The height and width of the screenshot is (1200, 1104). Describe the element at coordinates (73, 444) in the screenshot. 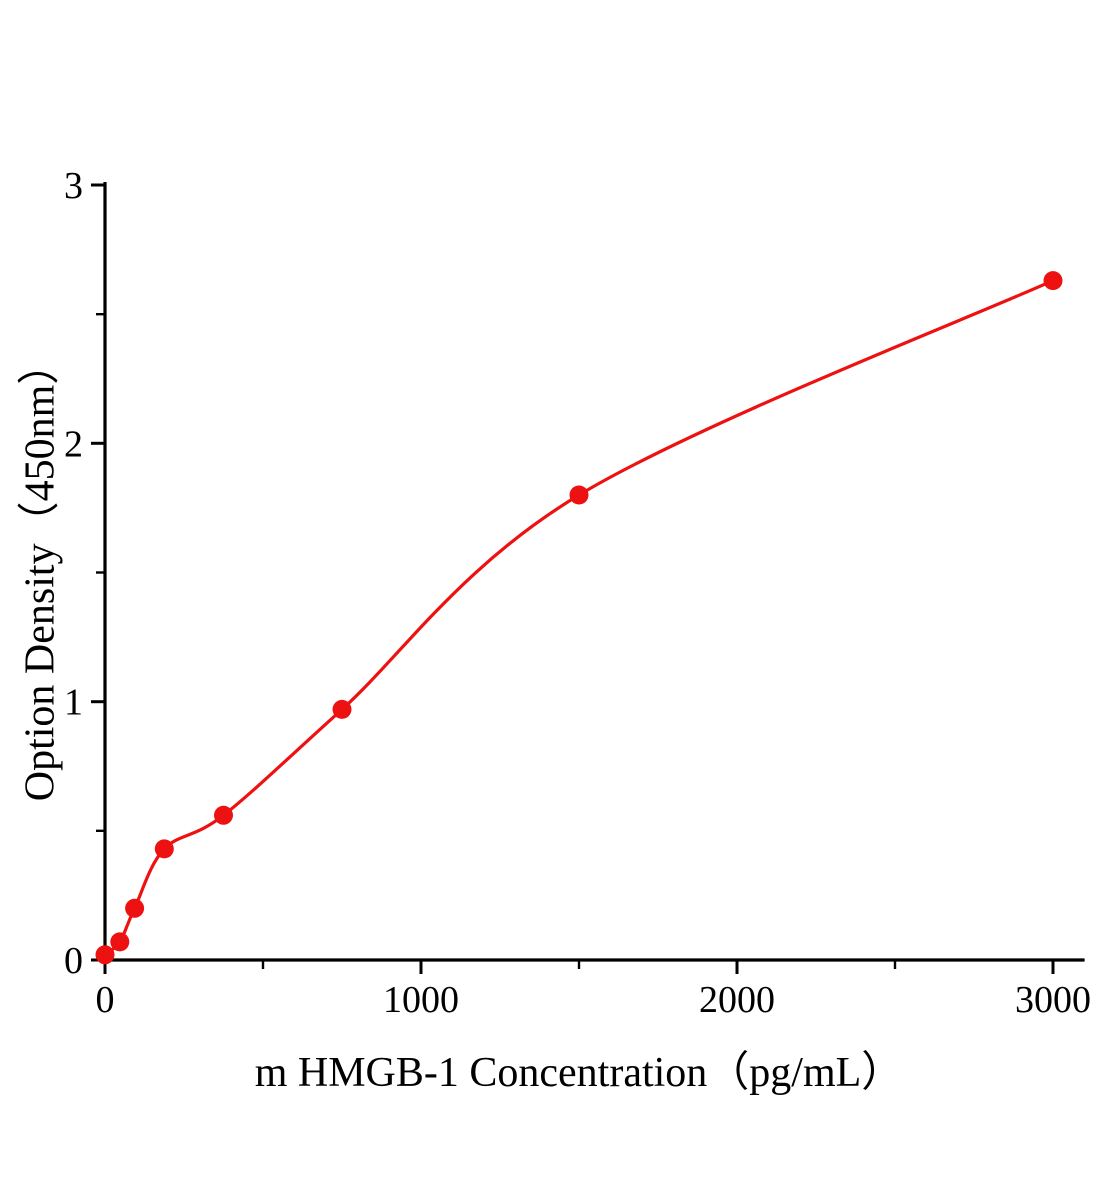

I see `y-tick-label: 2` at that location.